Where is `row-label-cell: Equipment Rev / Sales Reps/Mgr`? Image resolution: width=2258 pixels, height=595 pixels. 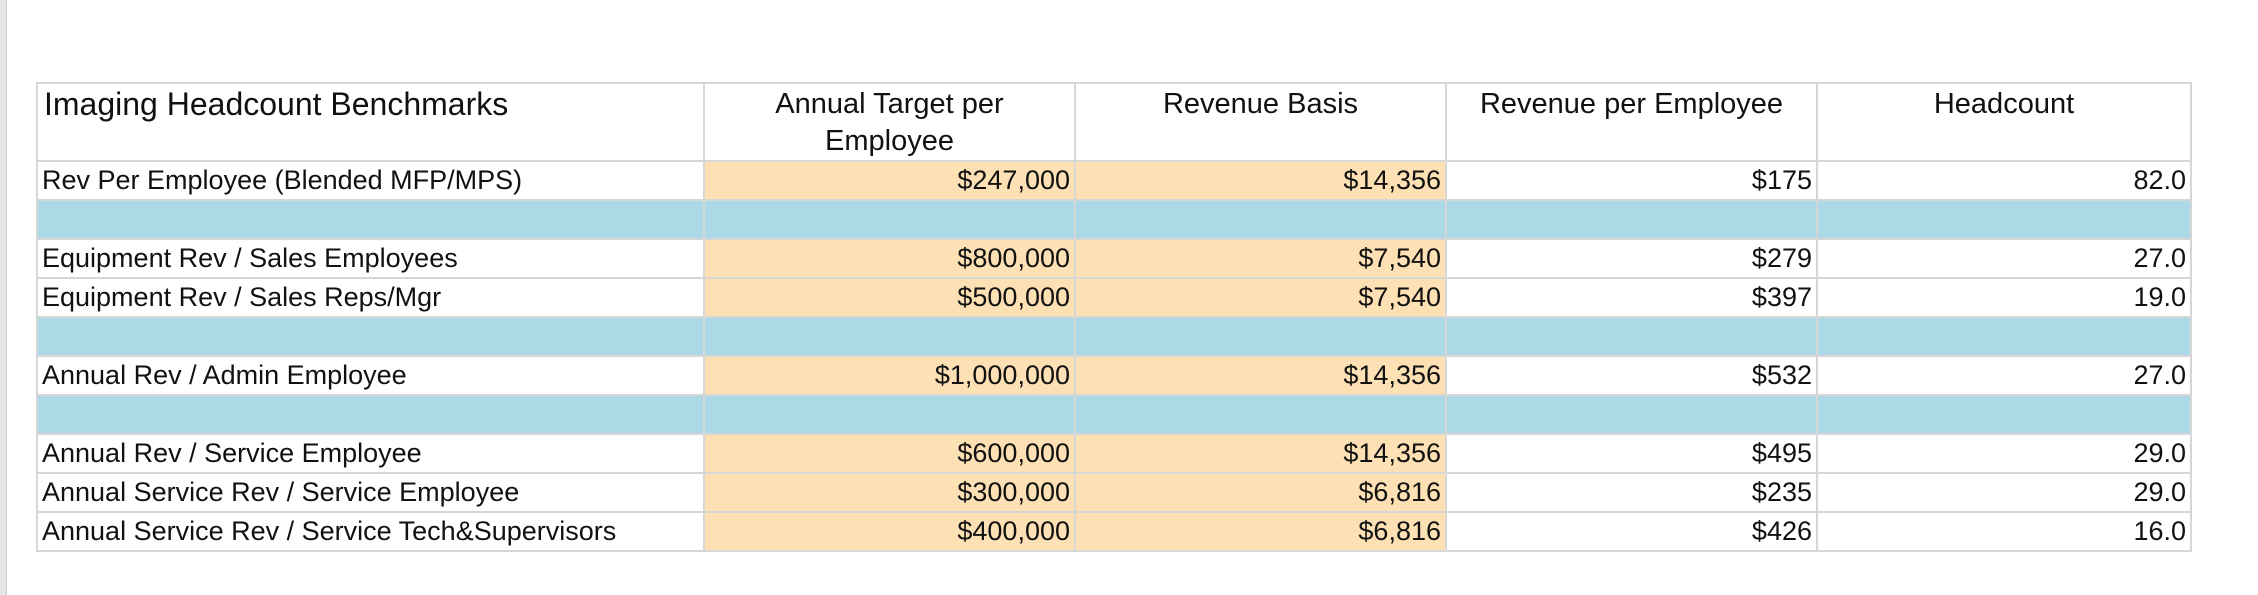
row-label-cell: Equipment Rev / Sales Reps/Mgr is located at coordinates (370, 298).